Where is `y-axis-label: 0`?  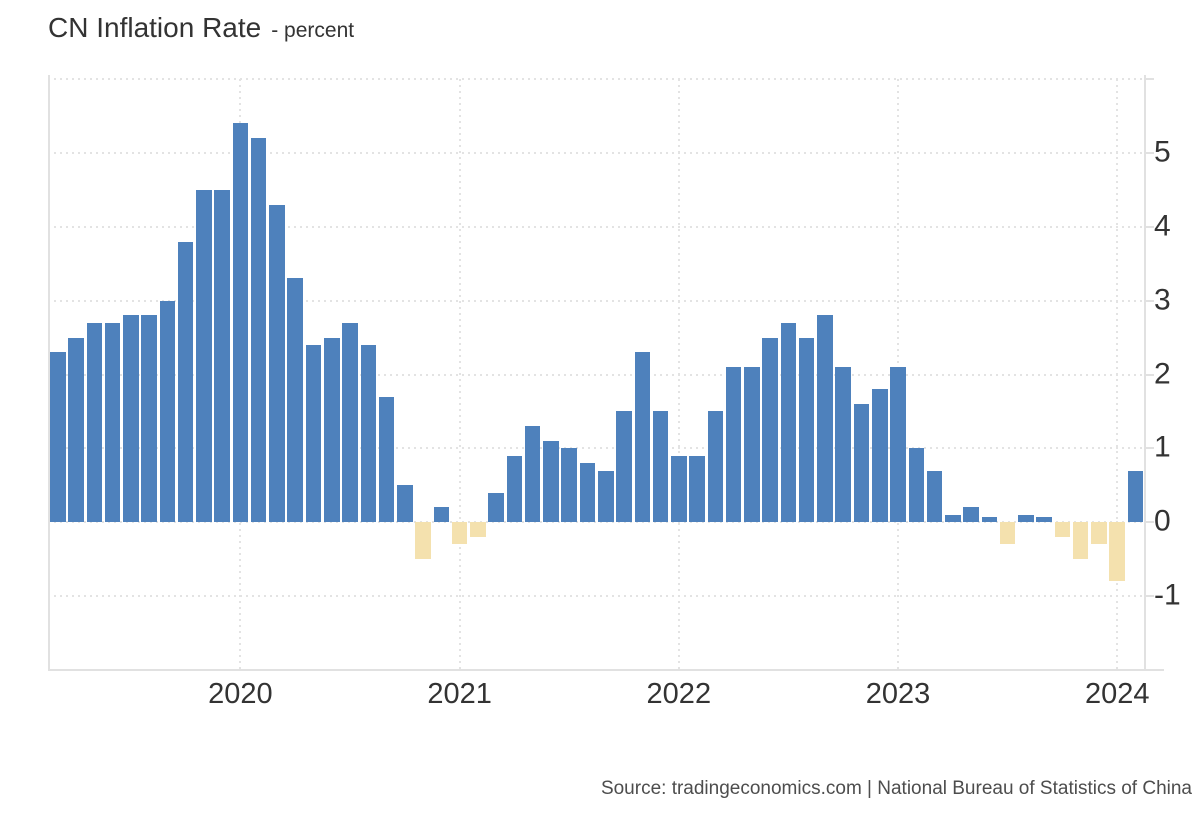 y-axis-label: 0 is located at coordinates (1162, 521).